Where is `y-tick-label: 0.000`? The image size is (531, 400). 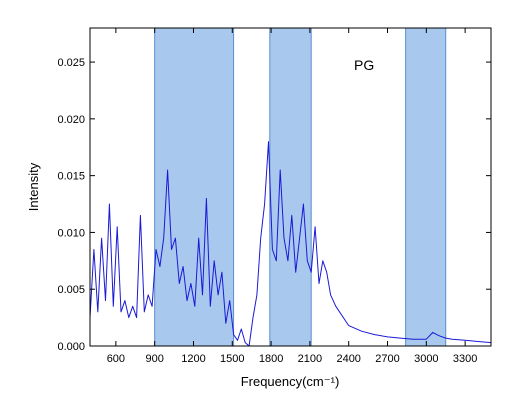
y-tick-label: 0.000 is located at coordinates (71, 347).